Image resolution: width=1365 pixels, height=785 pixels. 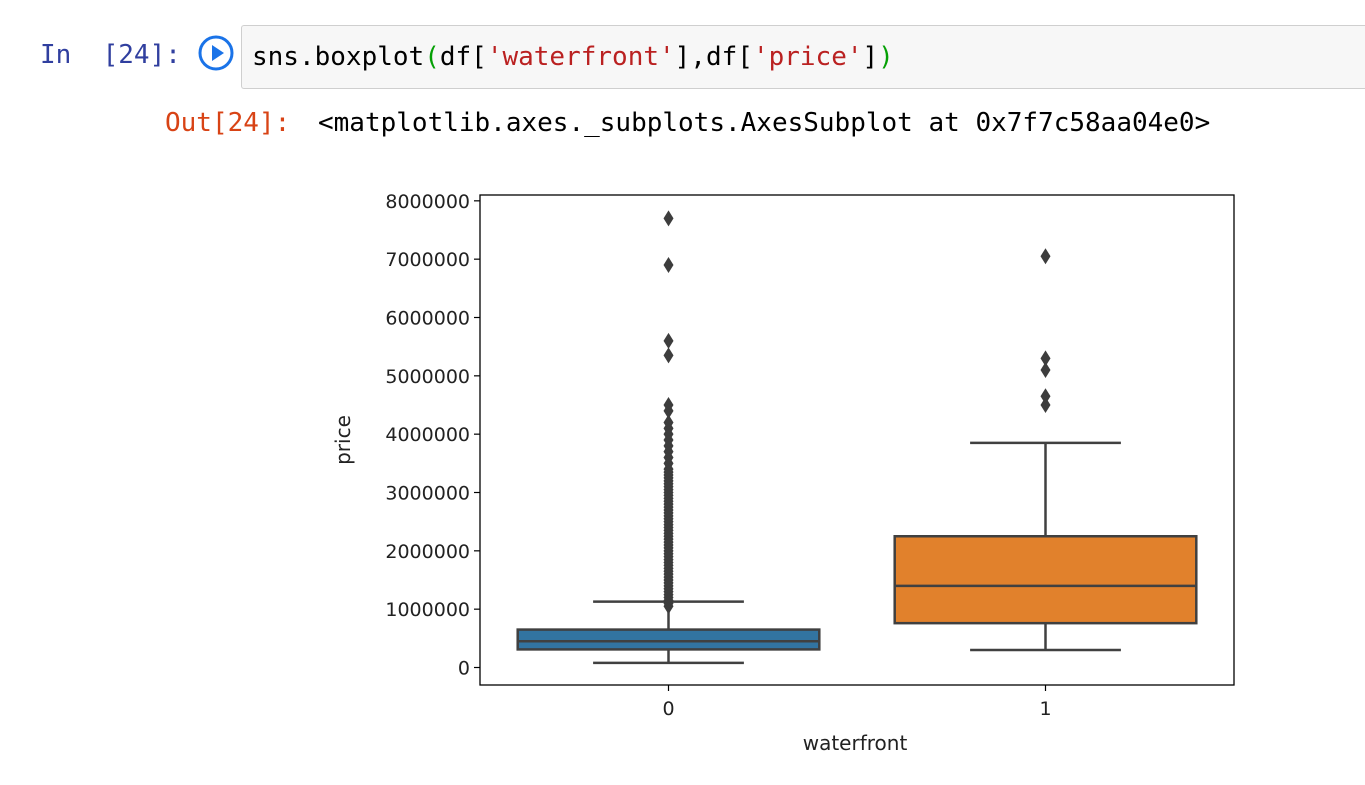 I want to click on x-tick-label: 1, so click(x=1045, y=709).